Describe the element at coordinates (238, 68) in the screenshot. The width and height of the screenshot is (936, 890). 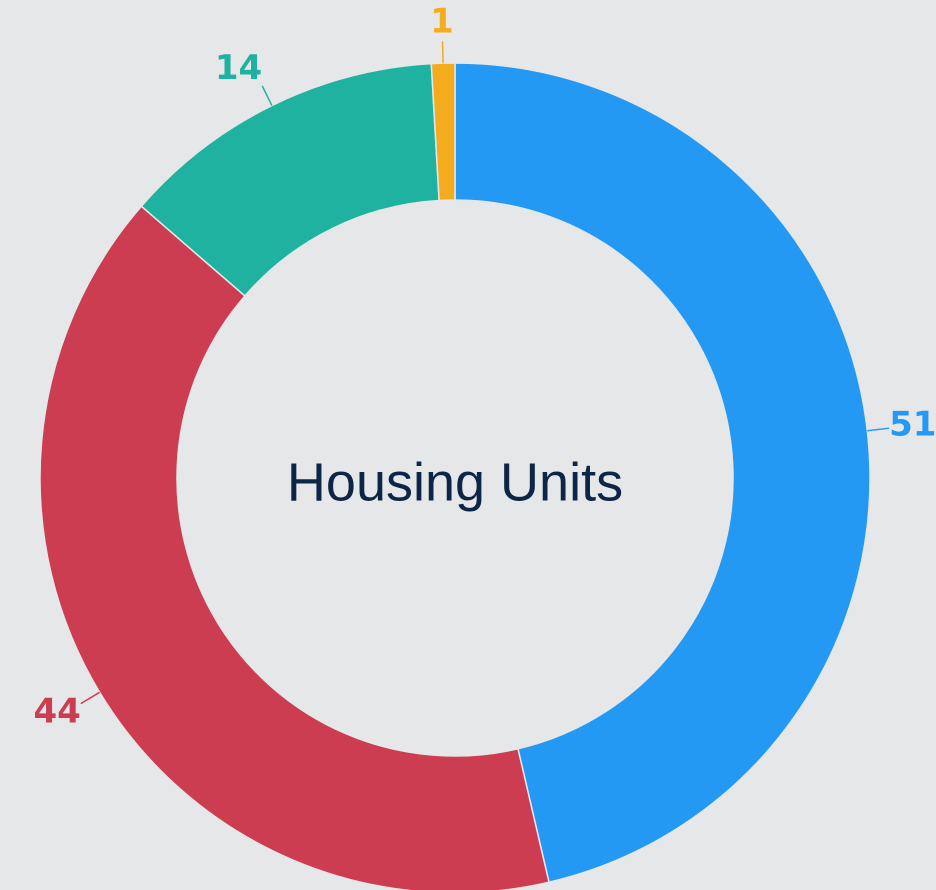
I see `value-label: 14` at that location.